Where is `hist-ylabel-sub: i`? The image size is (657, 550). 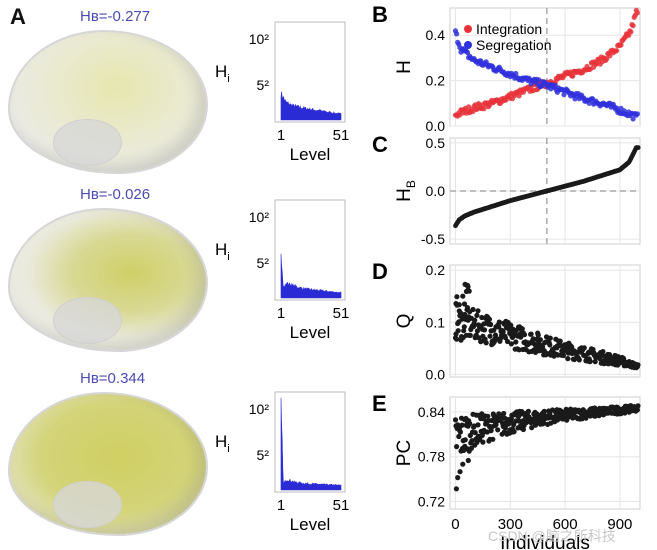
hist-ylabel-sub: i is located at coordinates (228, 79).